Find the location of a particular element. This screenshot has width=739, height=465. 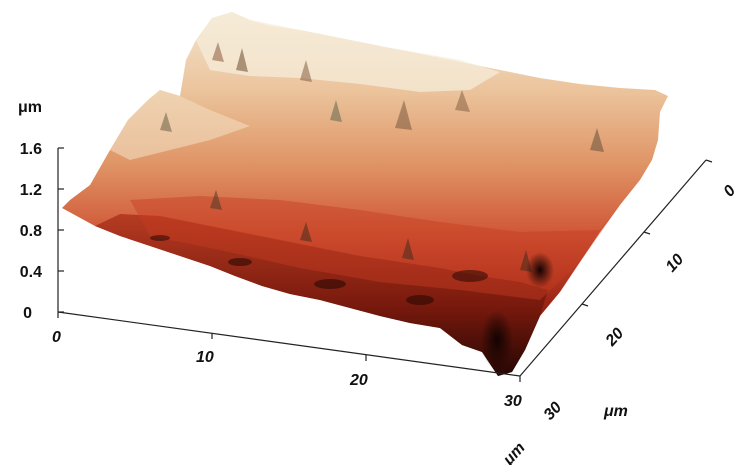

z-axis-labels: μm 1.6 1.2 0.8 0.4 0 is located at coordinates (30, 210).